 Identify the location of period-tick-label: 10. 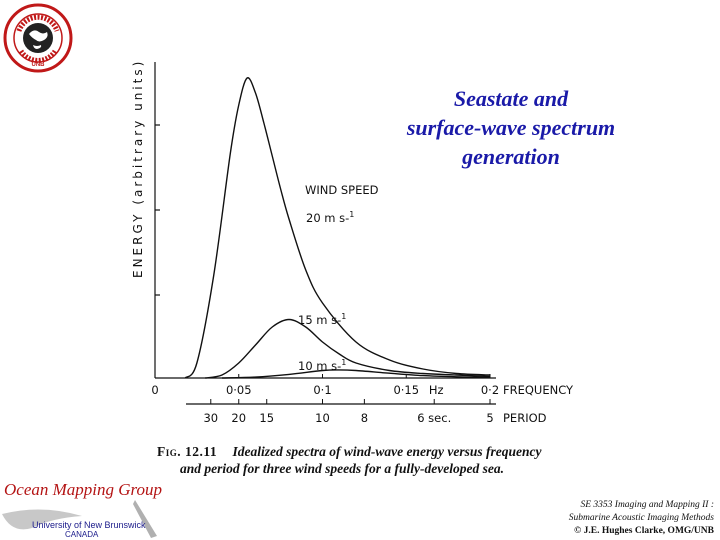
(322, 418).